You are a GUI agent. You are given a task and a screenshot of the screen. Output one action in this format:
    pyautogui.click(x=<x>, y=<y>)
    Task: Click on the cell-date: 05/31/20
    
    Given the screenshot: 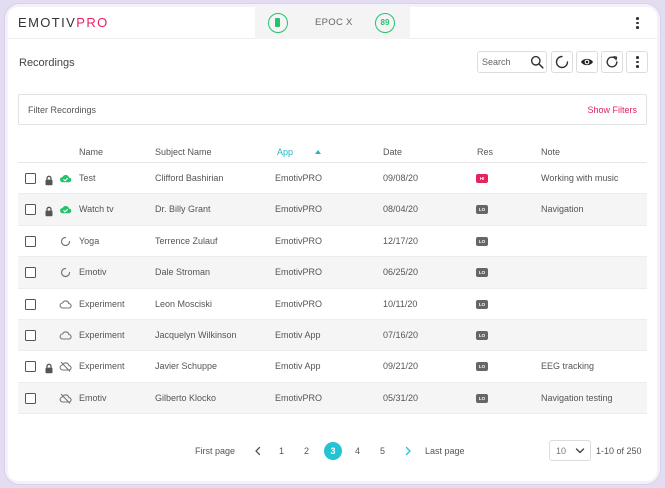 What is the action you would take?
    pyautogui.click(x=401, y=397)
    